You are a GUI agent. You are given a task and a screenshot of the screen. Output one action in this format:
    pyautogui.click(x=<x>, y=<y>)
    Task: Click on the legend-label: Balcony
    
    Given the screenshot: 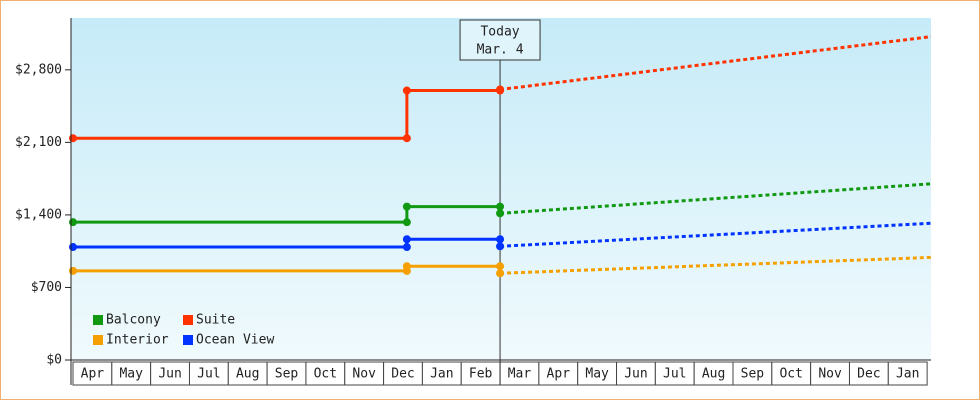 What is the action you would take?
    pyautogui.click(x=133, y=320)
    